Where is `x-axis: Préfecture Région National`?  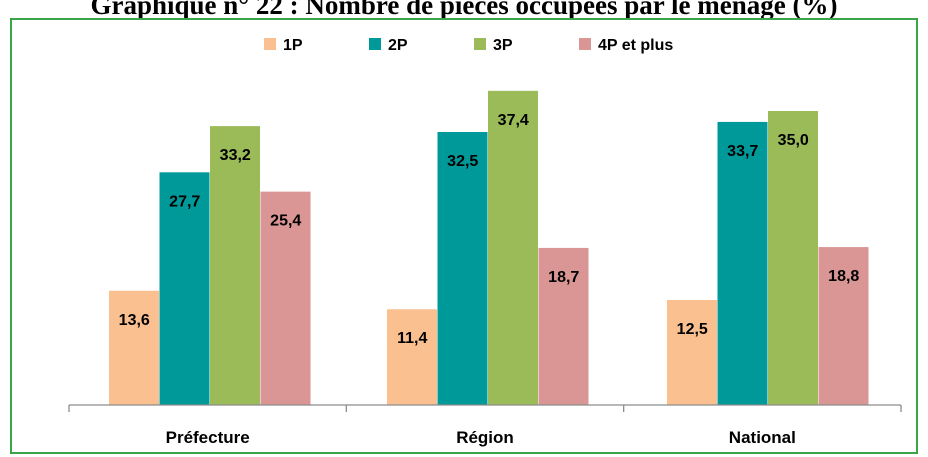 x-axis: Préfecture Région National is located at coordinates (485, 425).